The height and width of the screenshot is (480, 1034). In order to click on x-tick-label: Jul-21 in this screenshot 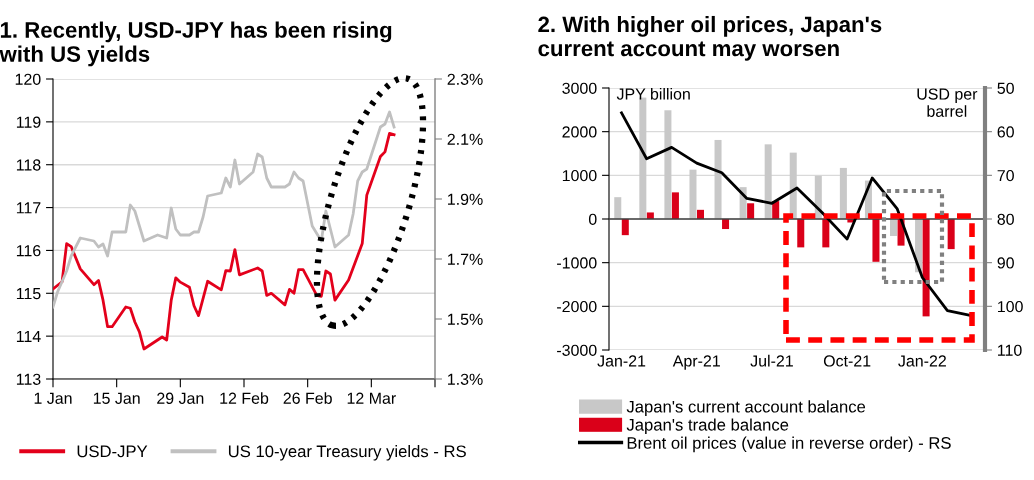, I will do `click(771, 360)`.